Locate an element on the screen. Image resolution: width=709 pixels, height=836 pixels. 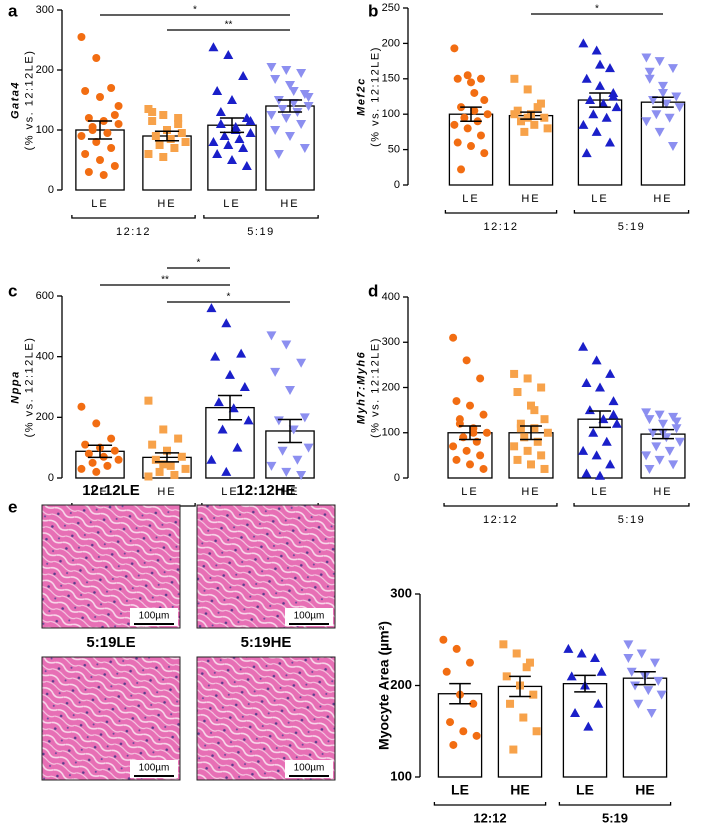
panel-letter: d is located at coordinates (373, 290).